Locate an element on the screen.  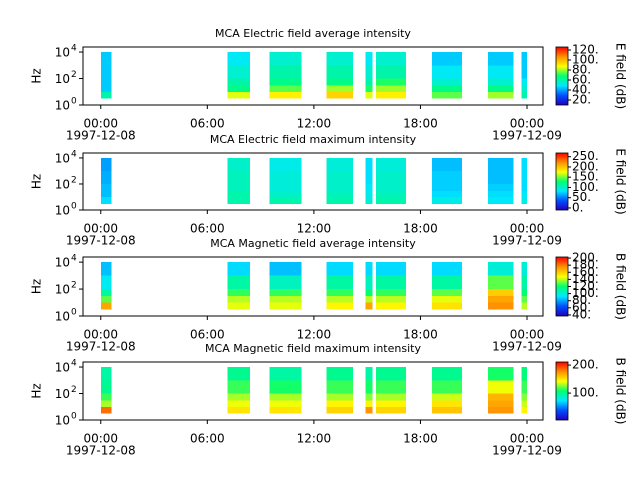
x-tick-date: 1997-12-09 is located at coordinates (527, 451).